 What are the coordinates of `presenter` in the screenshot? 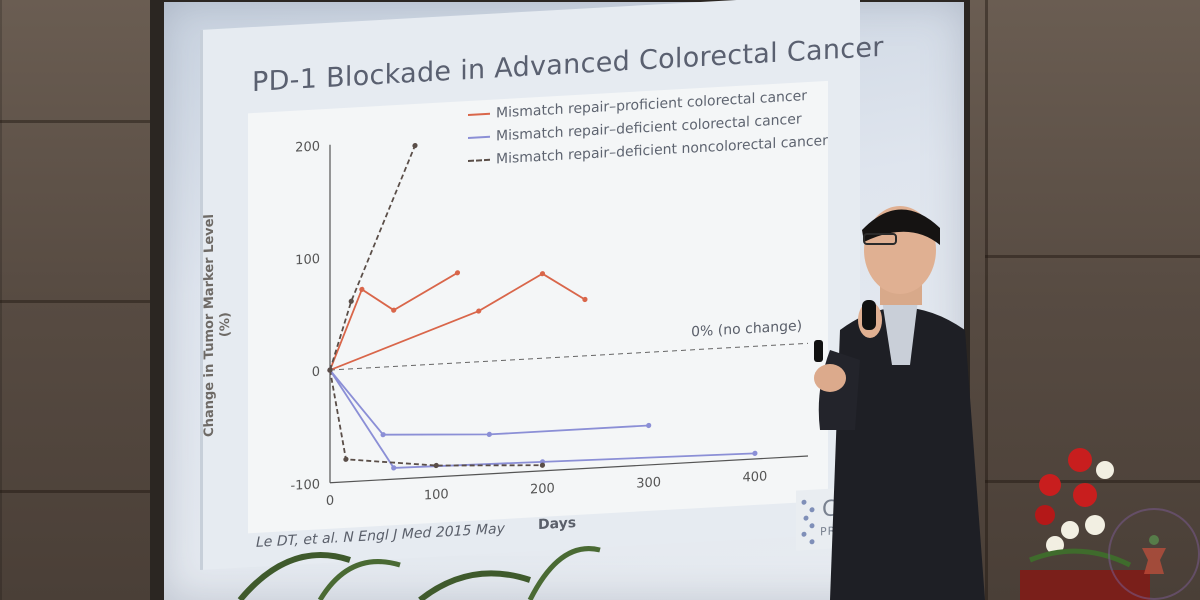 It's located at (899, 403).